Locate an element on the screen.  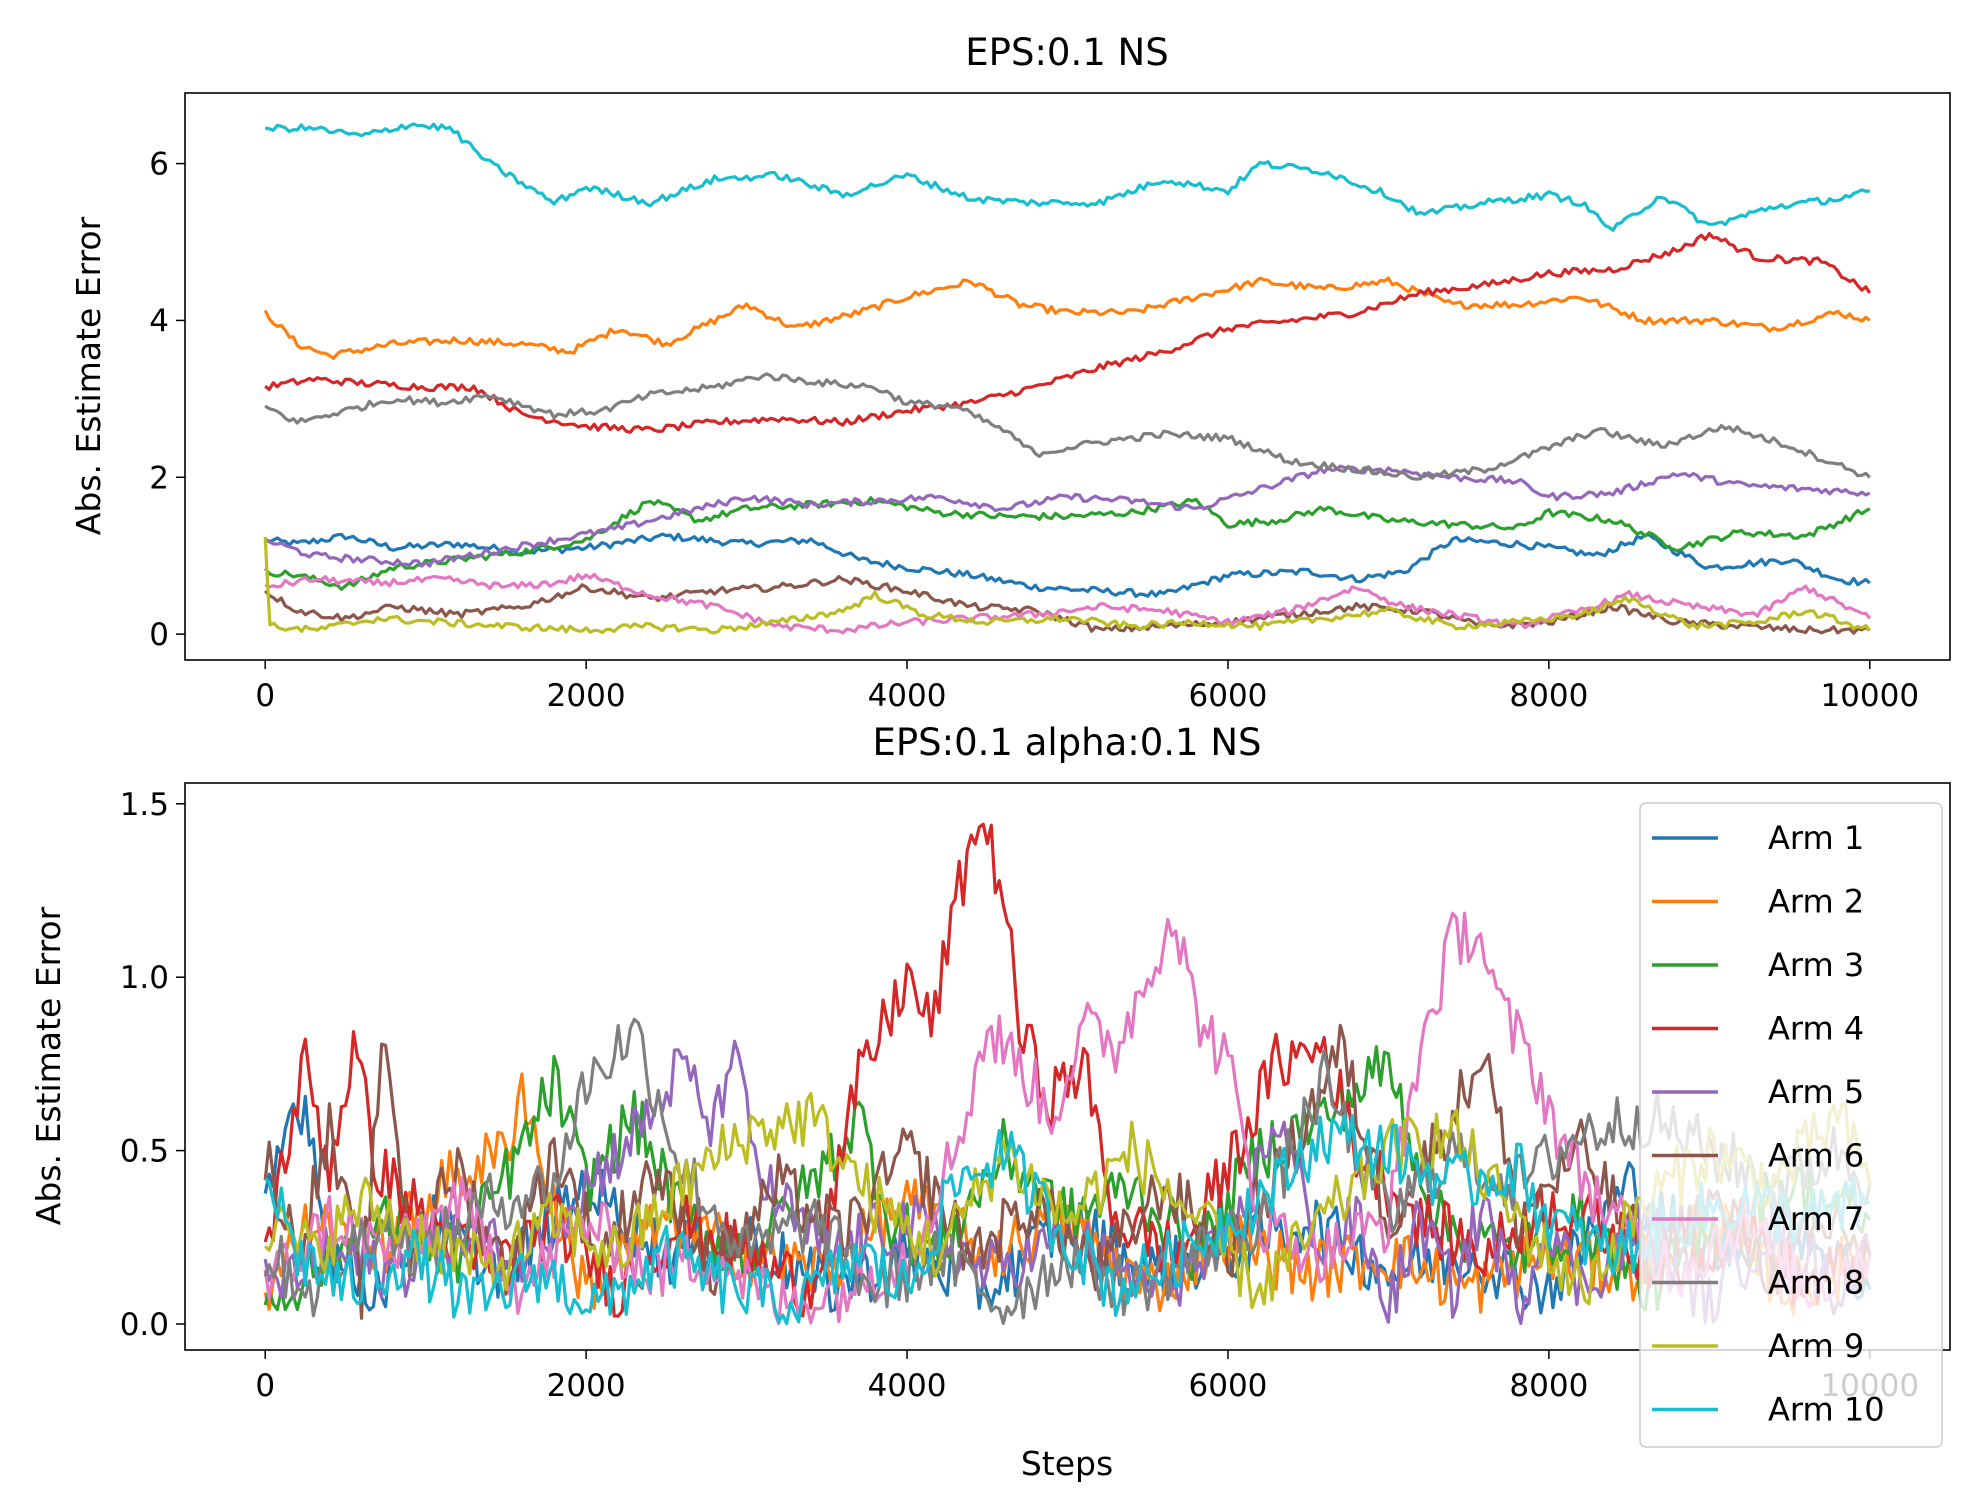
y-tick-label: 0 is located at coordinates (159, 635).